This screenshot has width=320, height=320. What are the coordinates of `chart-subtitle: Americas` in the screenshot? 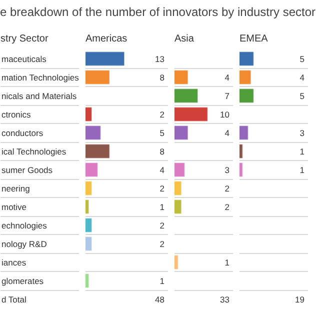 It's located at (107, 39).